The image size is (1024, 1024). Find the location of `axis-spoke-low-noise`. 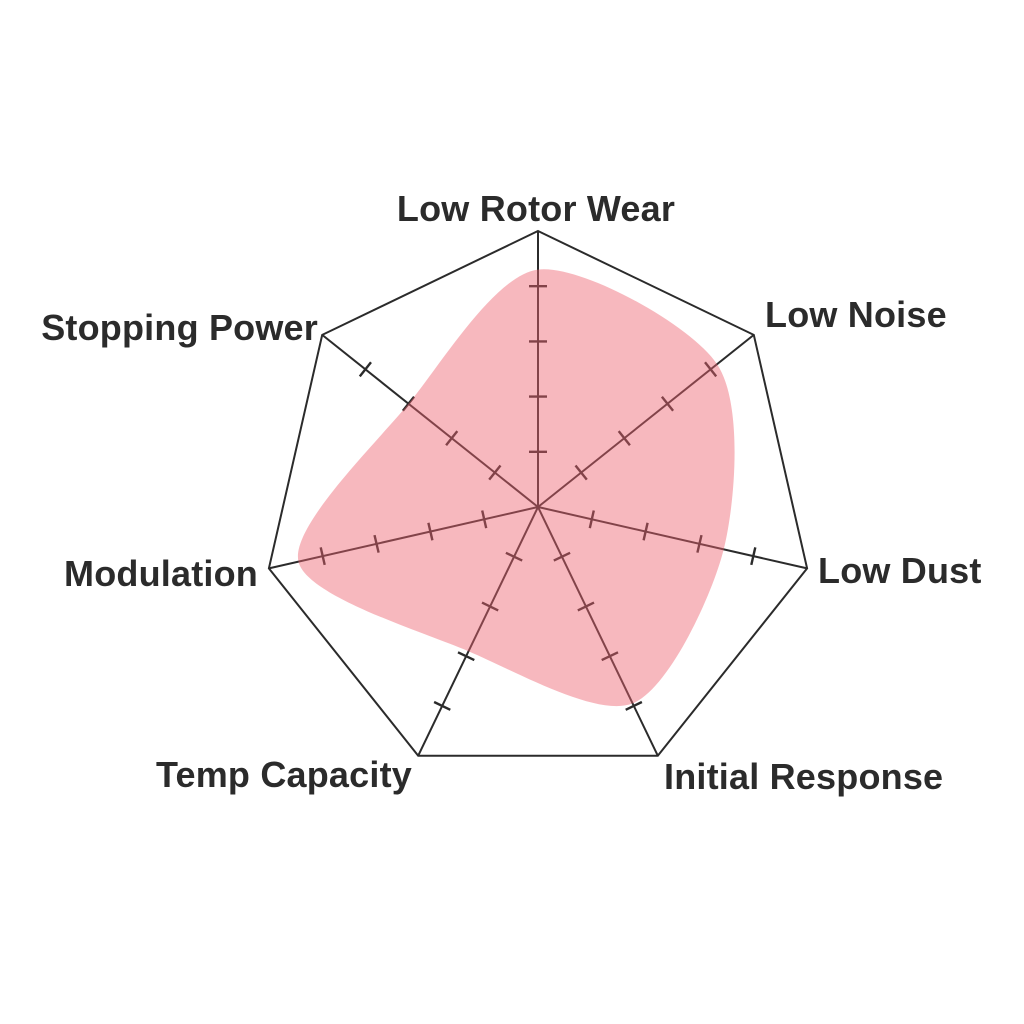

axis-spoke-low-noise is located at coordinates (646, 421).